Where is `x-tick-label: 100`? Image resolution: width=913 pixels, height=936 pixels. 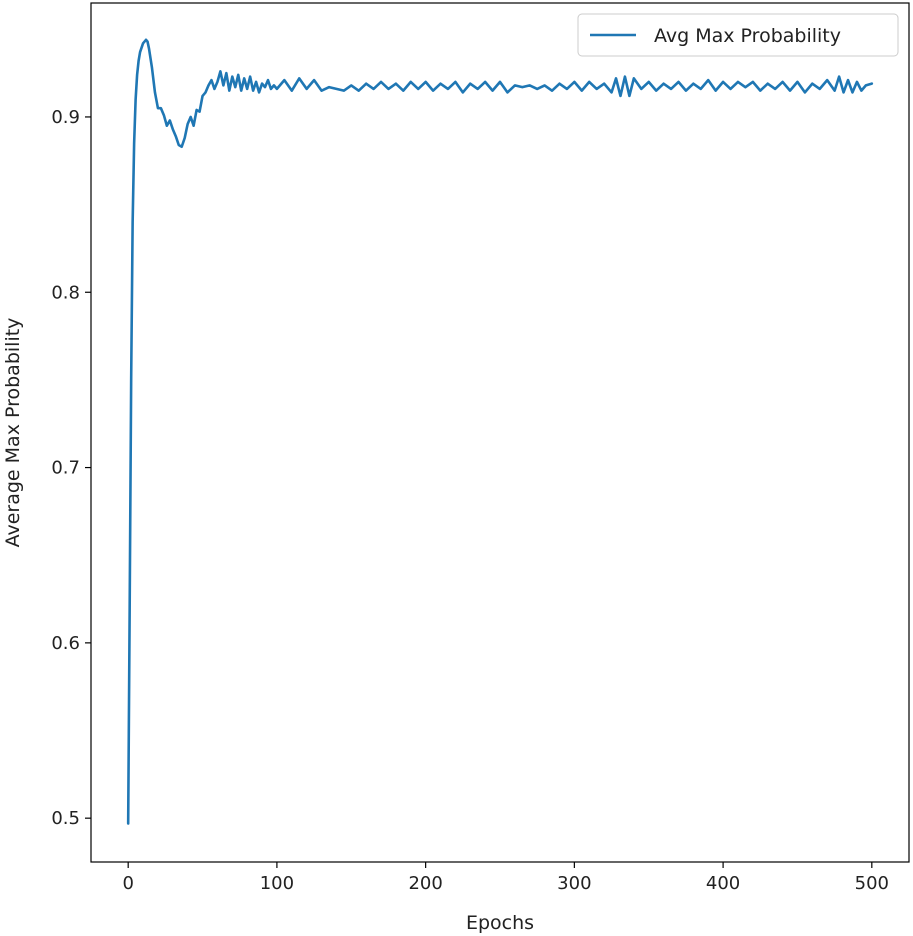
x-tick-label: 100 is located at coordinates (277, 883).